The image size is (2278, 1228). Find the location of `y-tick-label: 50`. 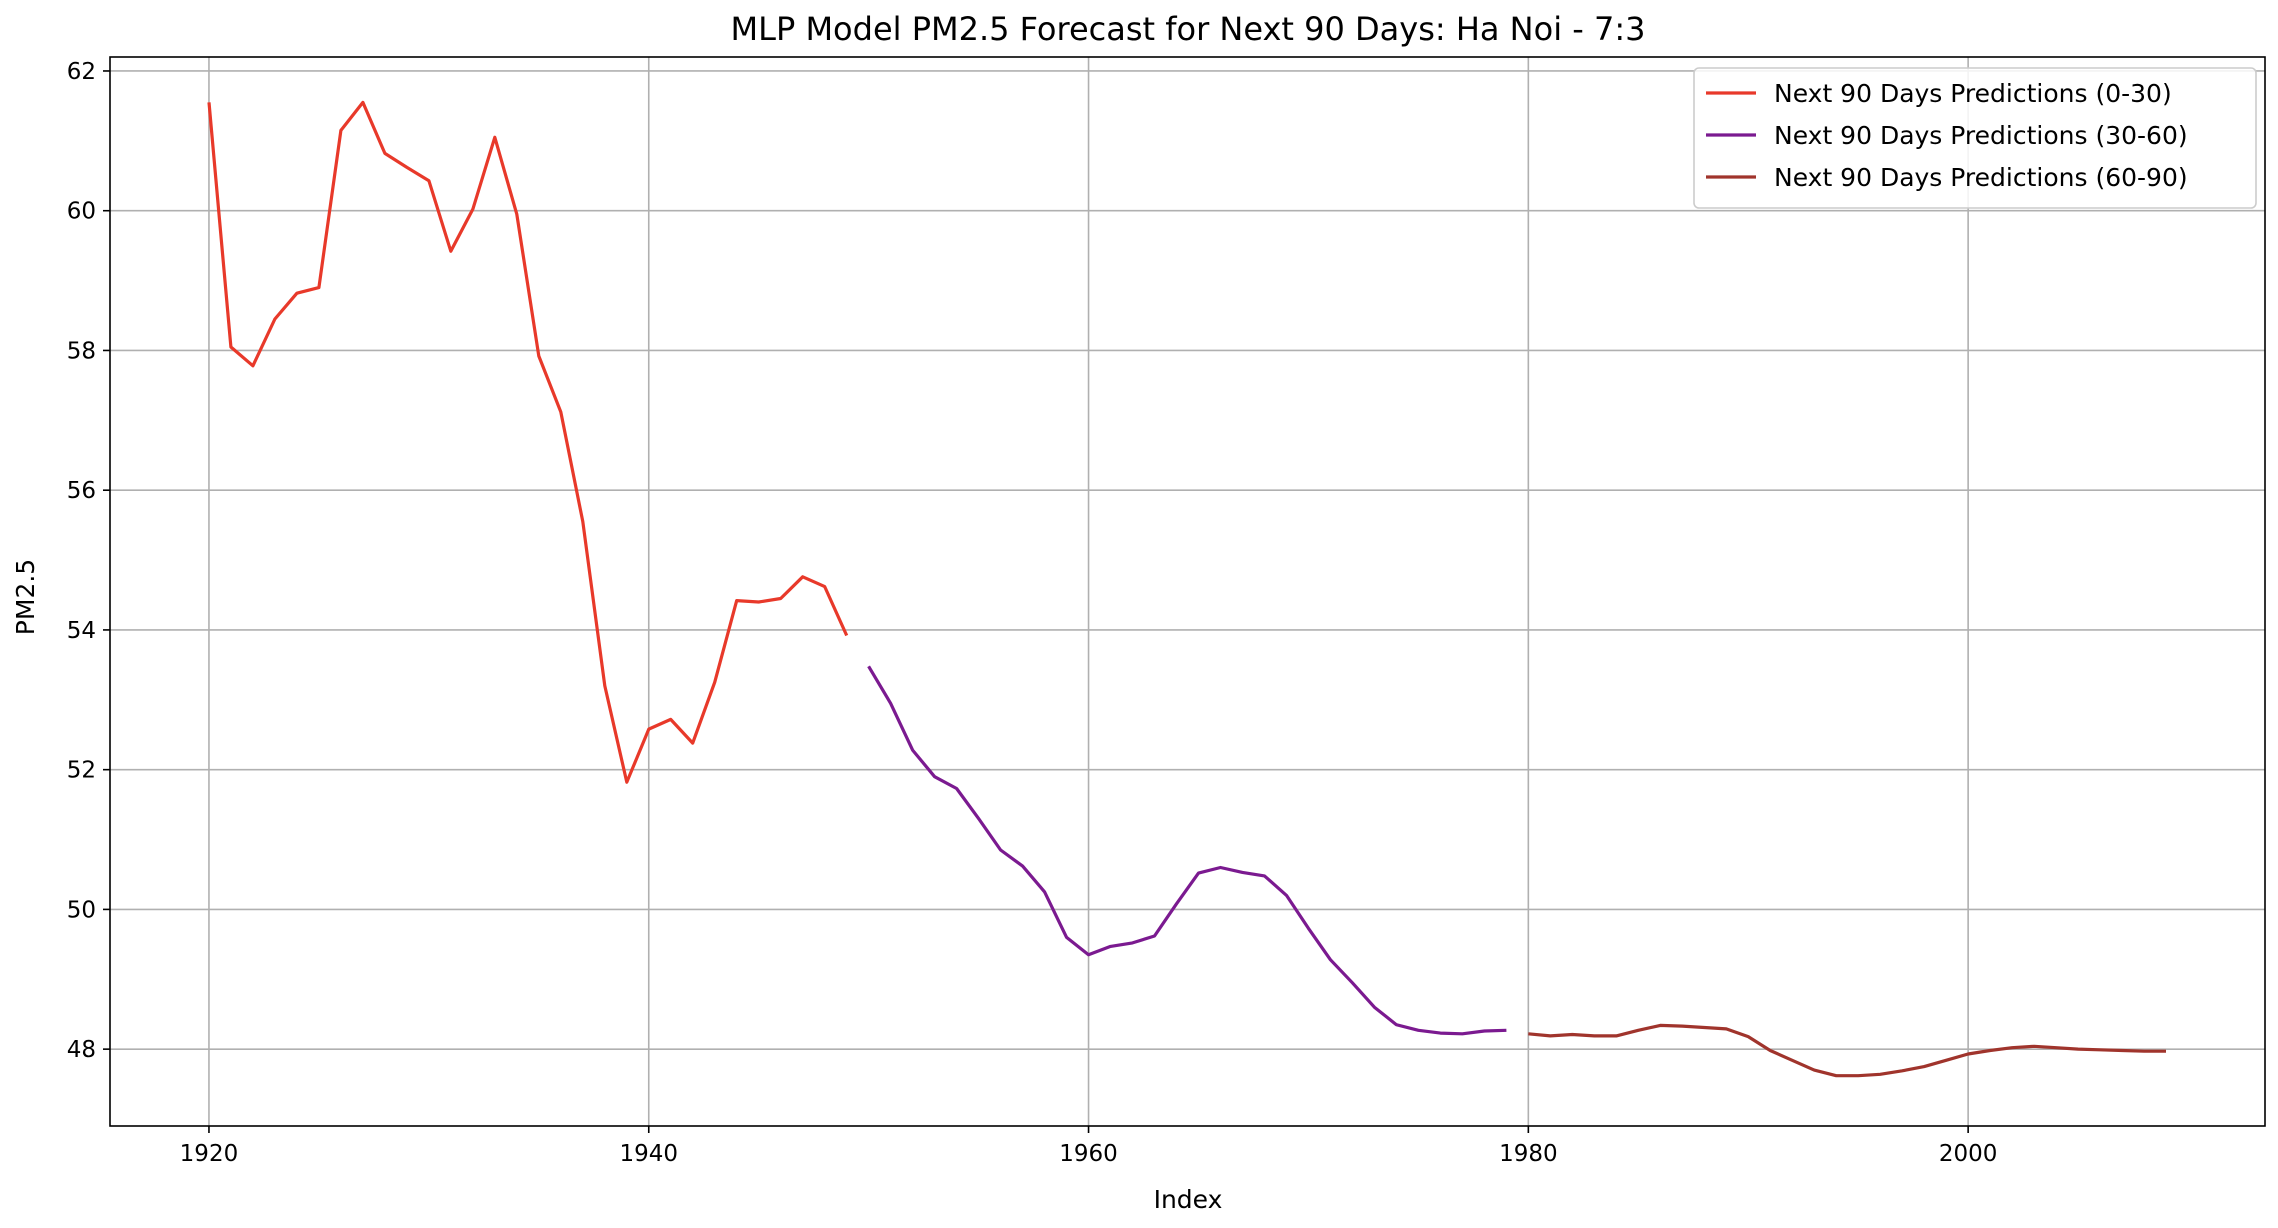

y-tick-label: 50 is located at coordinates (81, 910).